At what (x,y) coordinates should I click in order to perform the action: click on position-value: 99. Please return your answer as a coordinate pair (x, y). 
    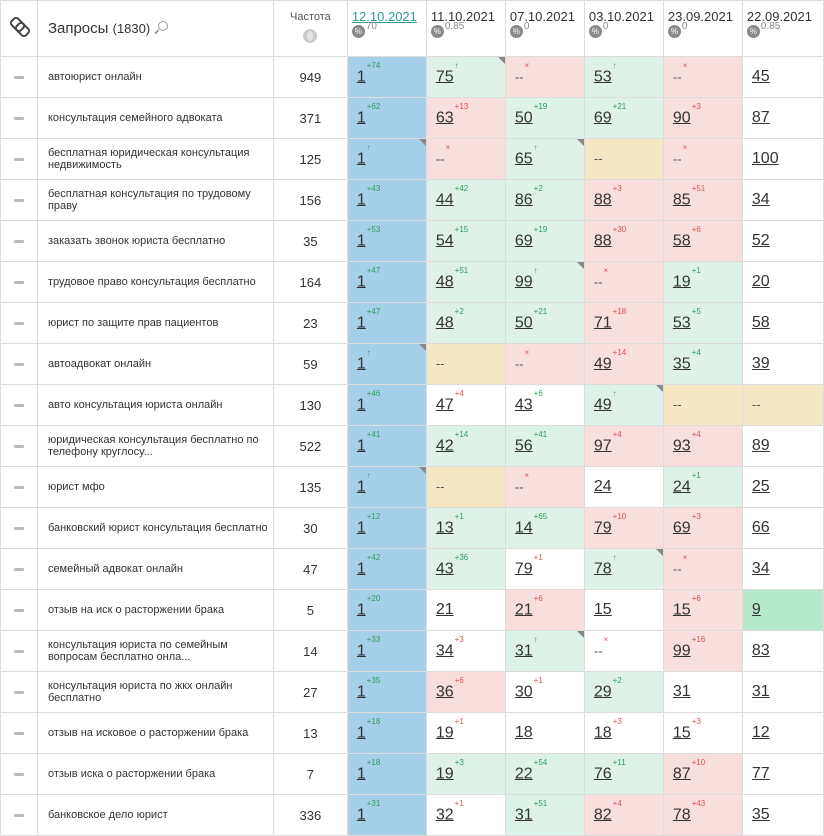
    Looking at the image, I should click on (523, 282).